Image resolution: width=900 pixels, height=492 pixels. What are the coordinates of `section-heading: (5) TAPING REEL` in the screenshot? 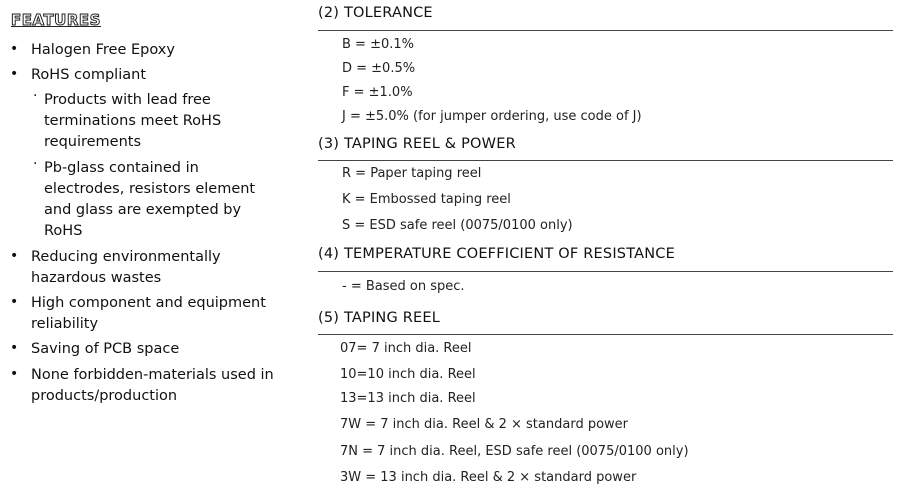 It's located at (379, 318).